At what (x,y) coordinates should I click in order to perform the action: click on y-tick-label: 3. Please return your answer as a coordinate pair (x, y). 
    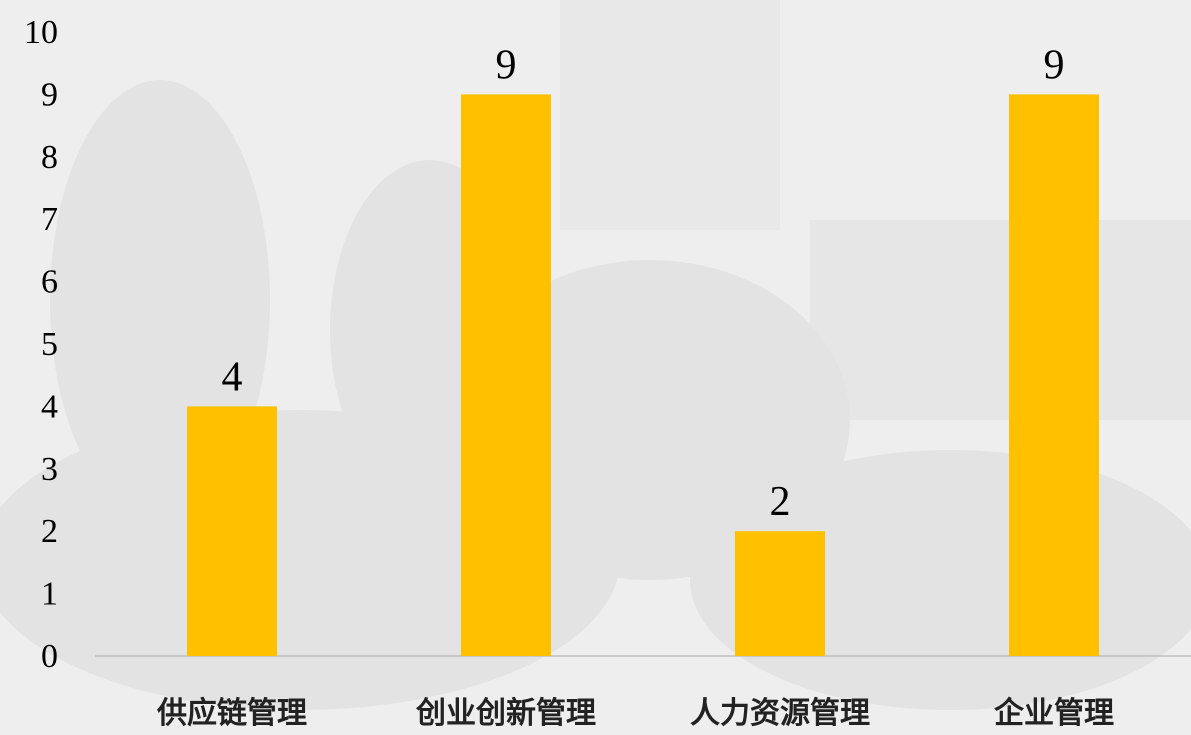
    Looking at the image, I should click on (49, 469).